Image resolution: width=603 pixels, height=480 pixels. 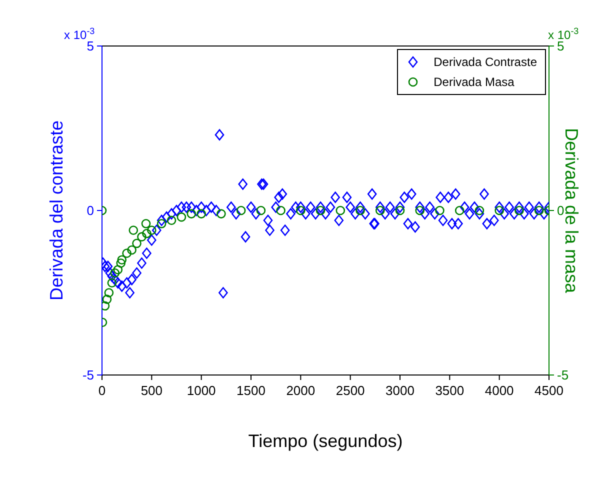 What do you see at coordinates (325, 440) in the screenshot?
I see `x-axis-title: Tiempo (segundos)` at bounding box center [325, 440].